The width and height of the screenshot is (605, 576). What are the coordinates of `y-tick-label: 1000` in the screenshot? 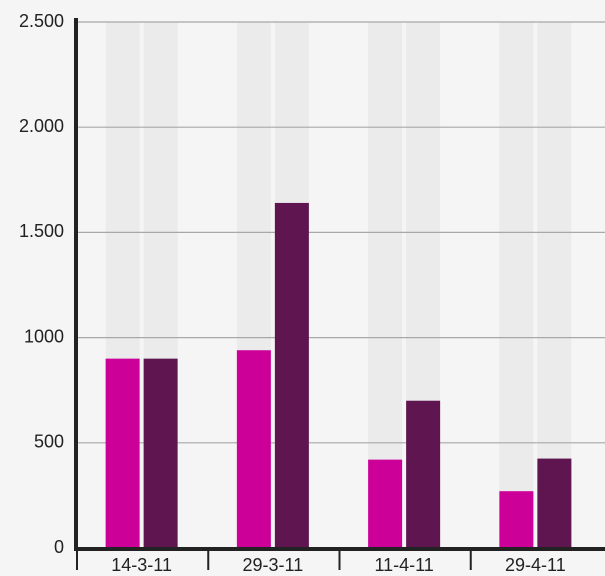 It's located at (44, 336).